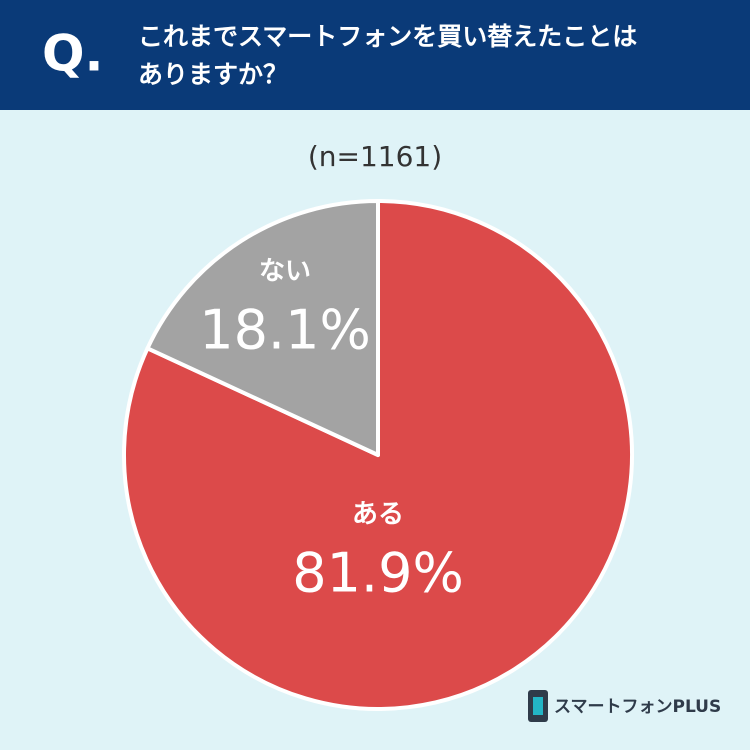 Image resolution: width=750 pixels, height=750 pixels. What do you see at coordinates (378, 573) in the screenshot?
I see `value-label: 81.9%` at bounding box center [378, 573].